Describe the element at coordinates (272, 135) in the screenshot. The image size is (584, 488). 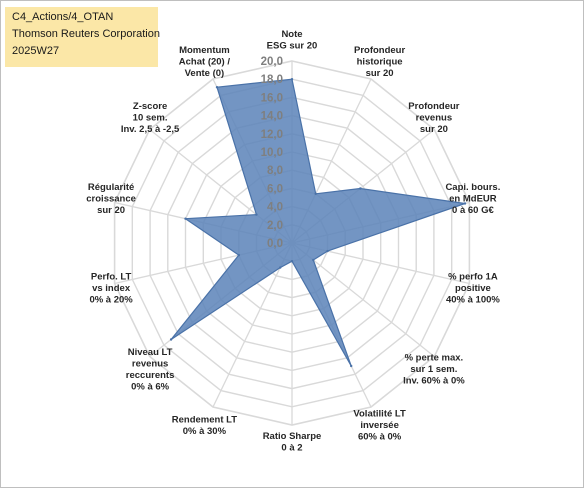
I see `tick-label: 12,0` at that location.